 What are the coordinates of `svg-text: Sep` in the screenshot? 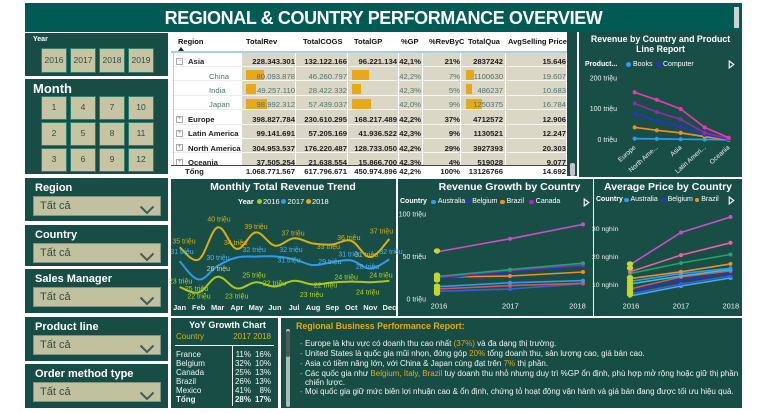 It's located at (332, 307).